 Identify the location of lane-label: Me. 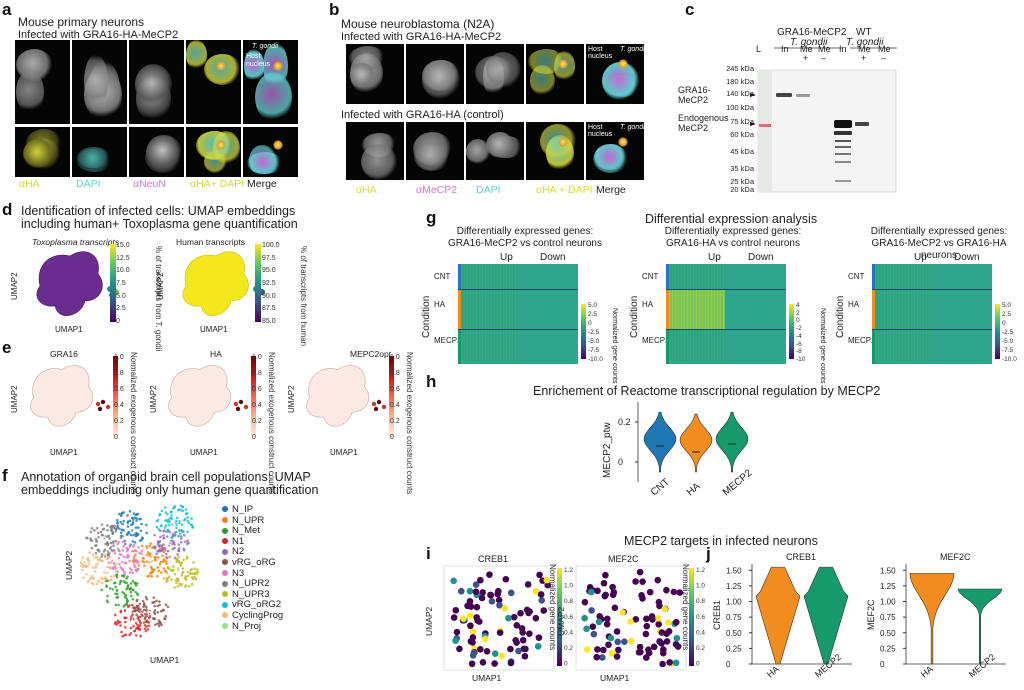
(806, 49).